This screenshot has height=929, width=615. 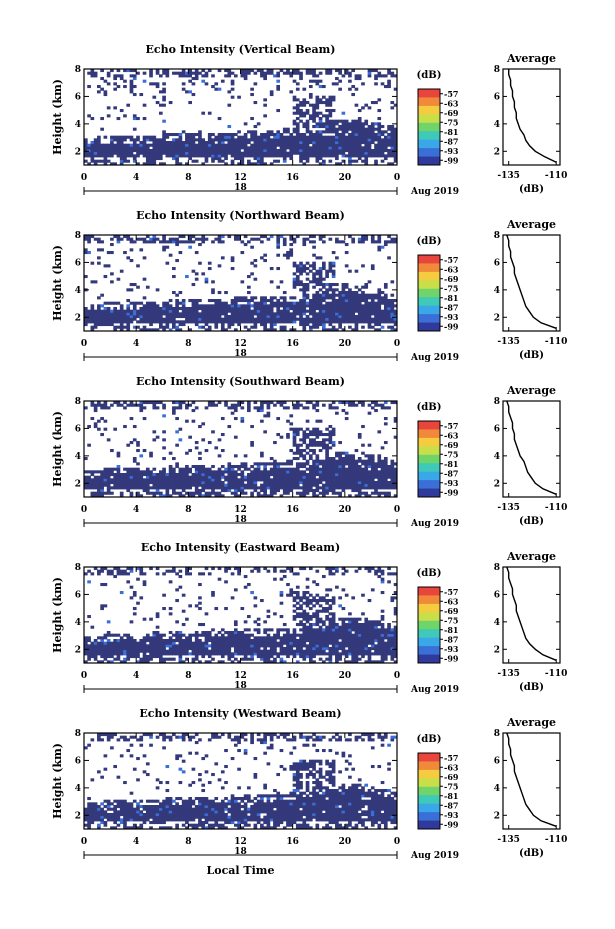 I want to click on colorbar-label: -93, so click(x=451, y=317).